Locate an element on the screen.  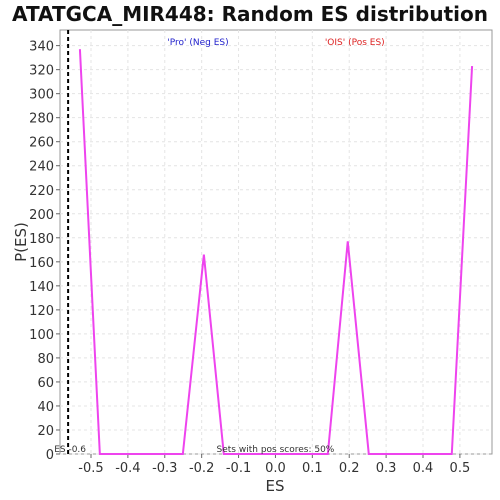
y-tick-label: 140 is located at coordinates (41, 287).